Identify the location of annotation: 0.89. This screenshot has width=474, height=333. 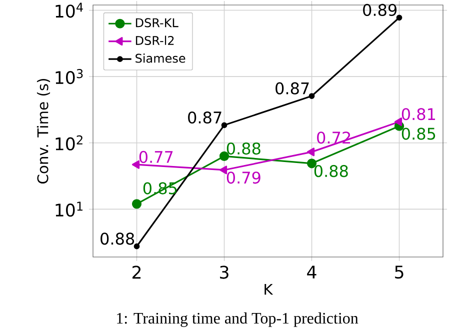
(380, 10).